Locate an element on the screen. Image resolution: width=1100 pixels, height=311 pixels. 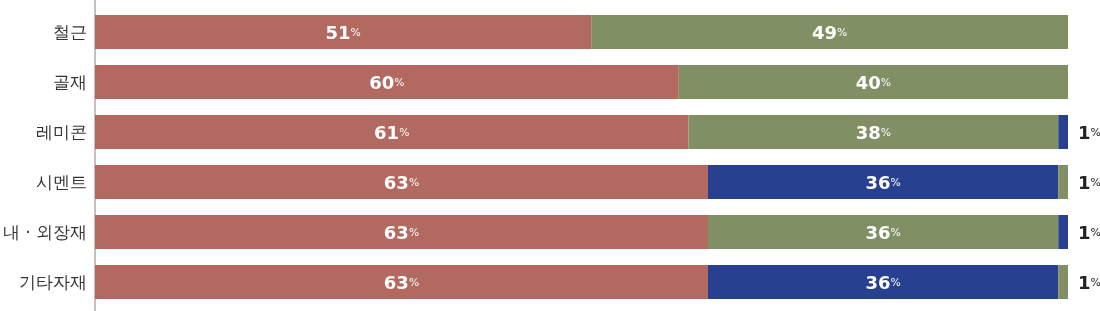
data-label: 38% is located at coordinates (873, 132).